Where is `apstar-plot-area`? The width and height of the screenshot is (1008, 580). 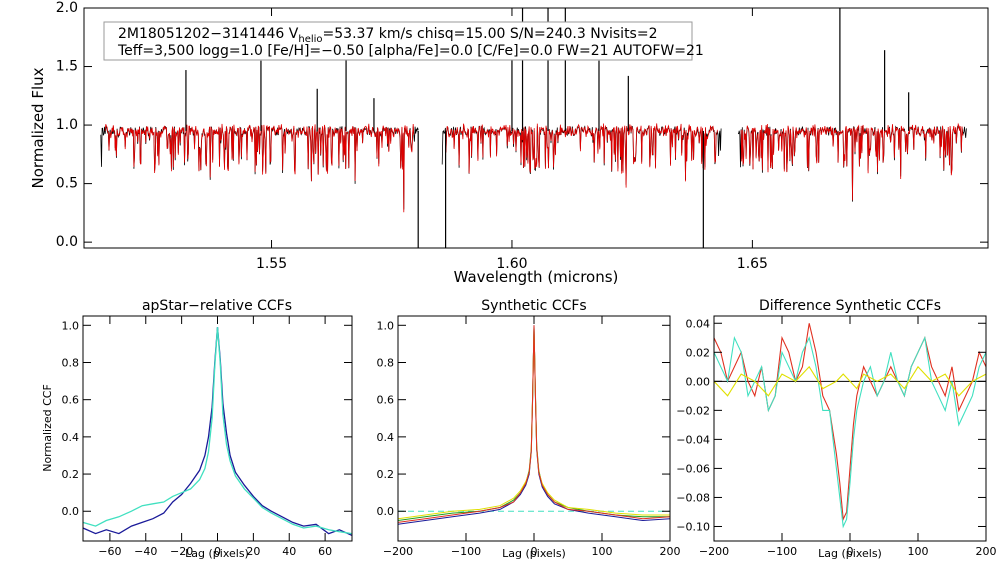 apstar-plot-area is located at coordinates (217, 431).